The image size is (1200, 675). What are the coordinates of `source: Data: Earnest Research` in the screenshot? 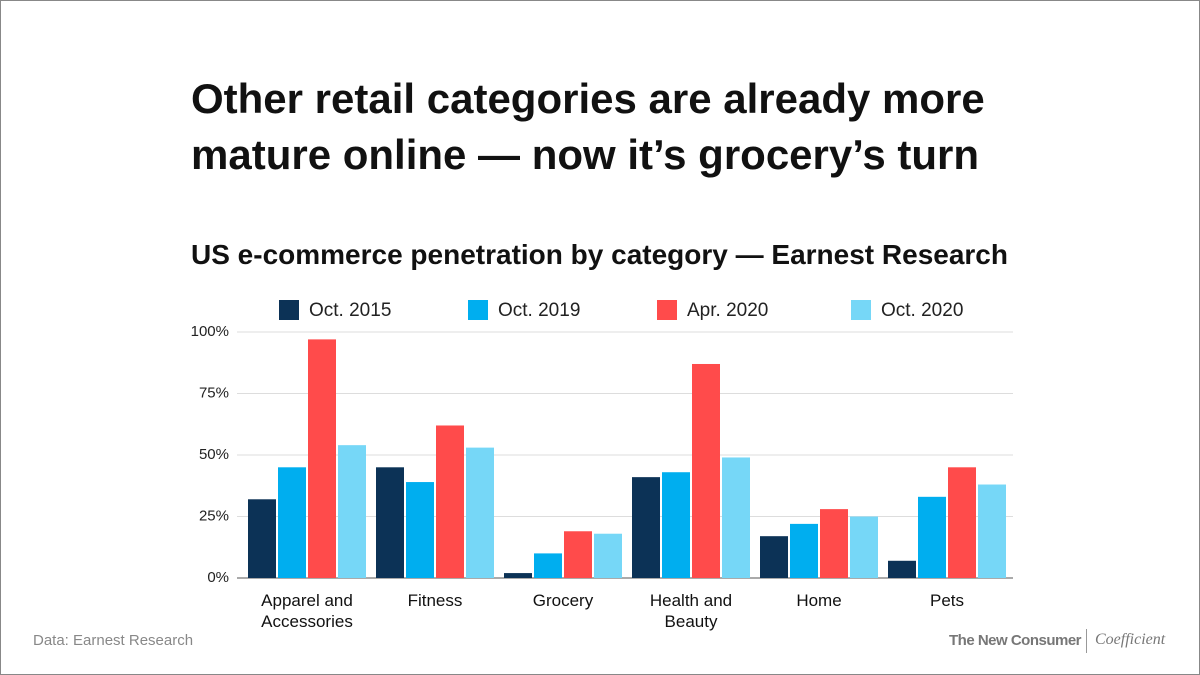 It's located at (113, 640).